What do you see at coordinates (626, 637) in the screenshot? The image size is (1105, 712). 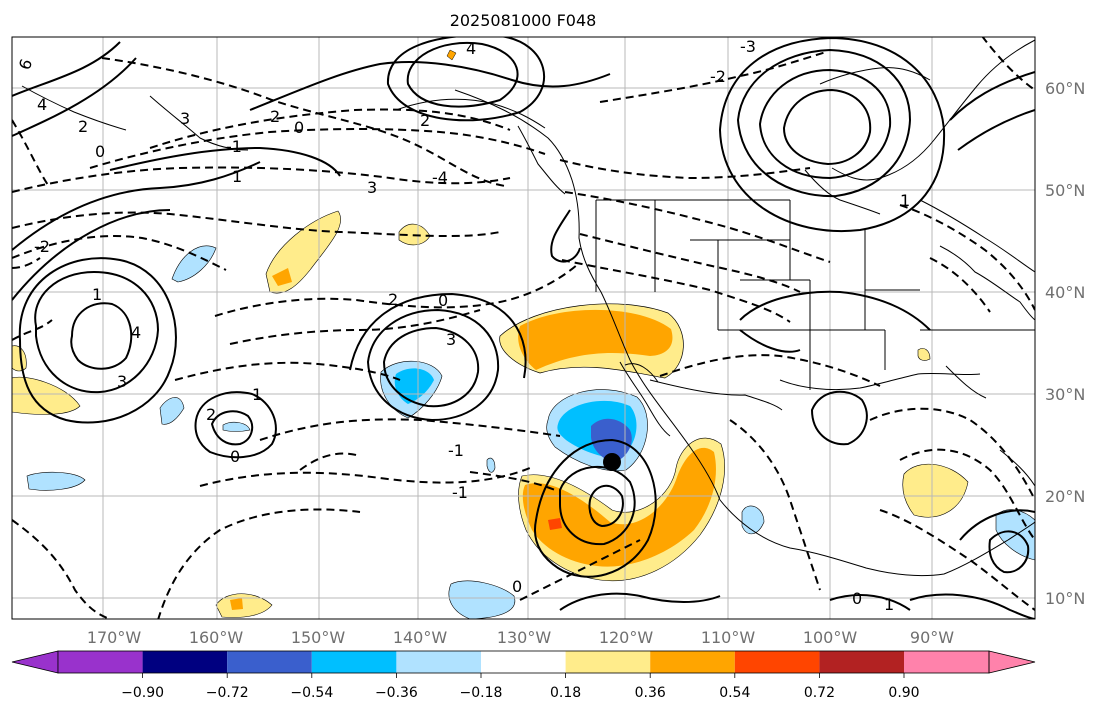 I see `lon-label: 120°W` at bounding box center [626, 637].